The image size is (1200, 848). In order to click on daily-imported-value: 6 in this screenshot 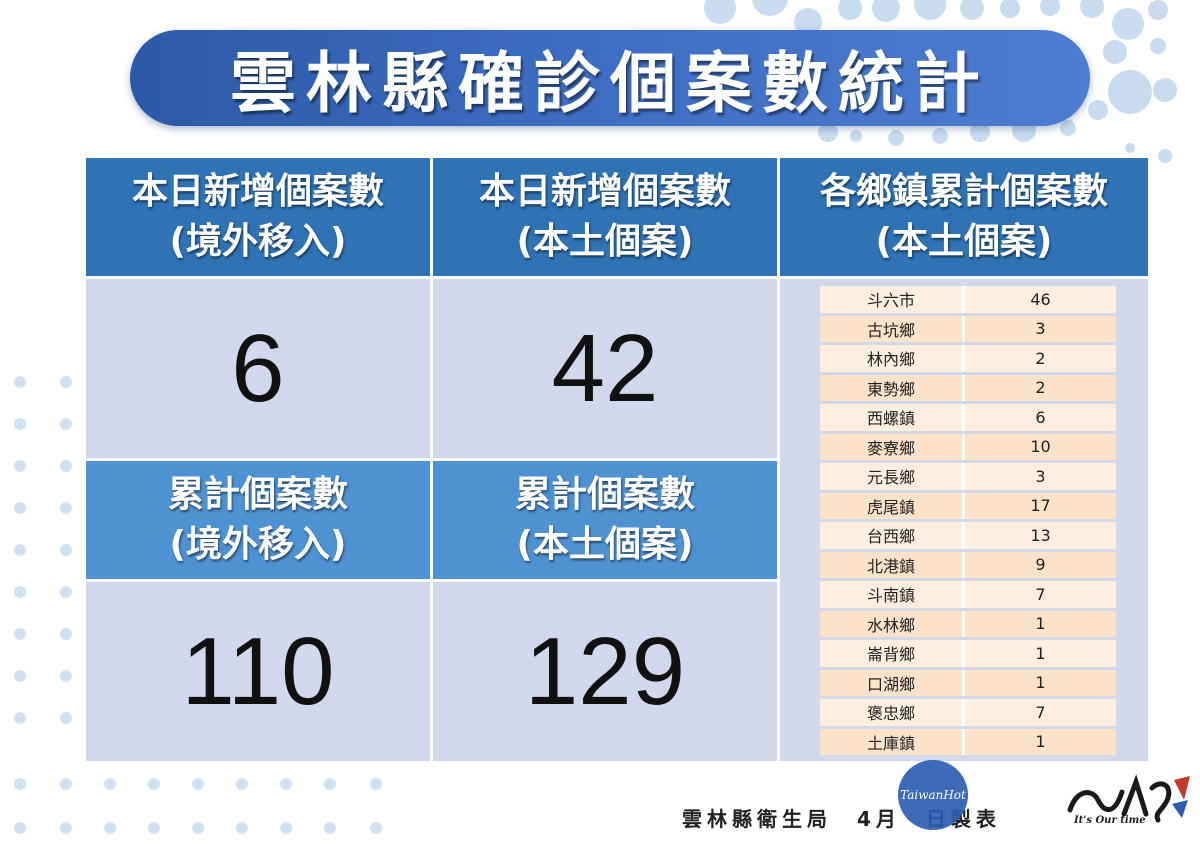, I will do `click(258, 368)`.